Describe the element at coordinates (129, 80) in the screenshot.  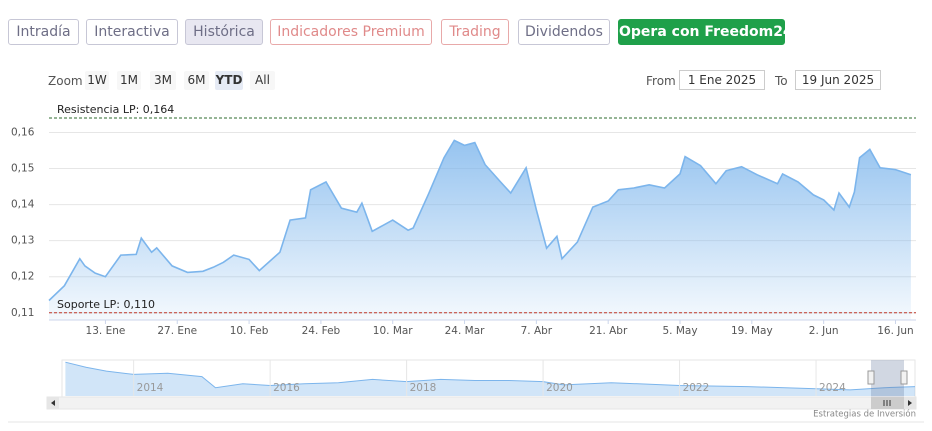
I see `zoom-button: 1M` at that location.